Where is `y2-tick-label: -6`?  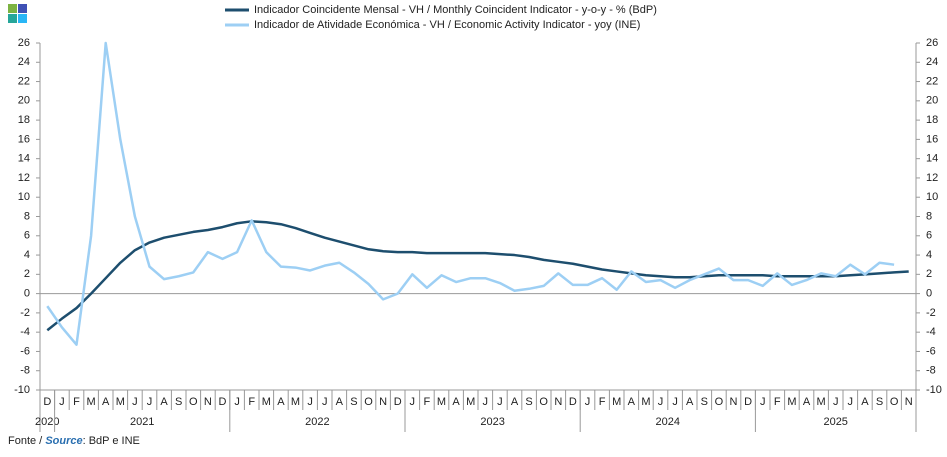 y2-tick-label: -6 is located at coordinates (931, 351).